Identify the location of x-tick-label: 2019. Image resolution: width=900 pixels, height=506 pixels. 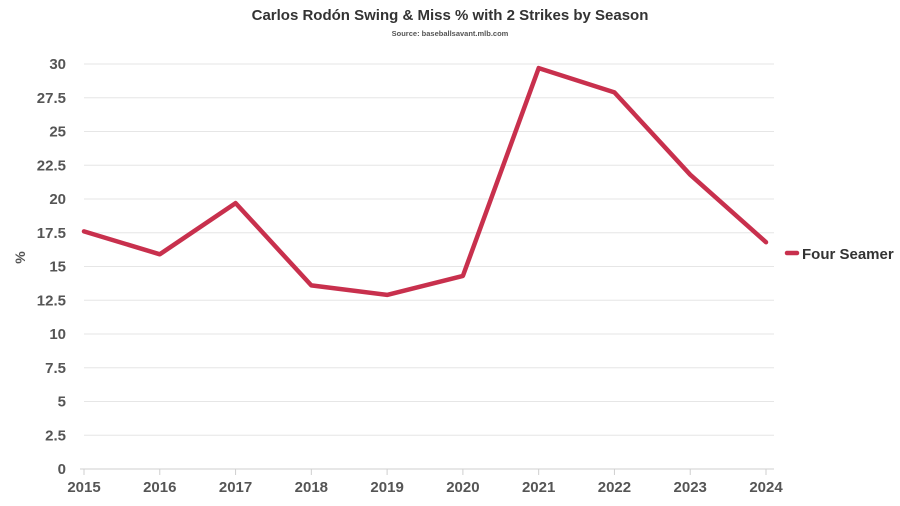
(386, 487).